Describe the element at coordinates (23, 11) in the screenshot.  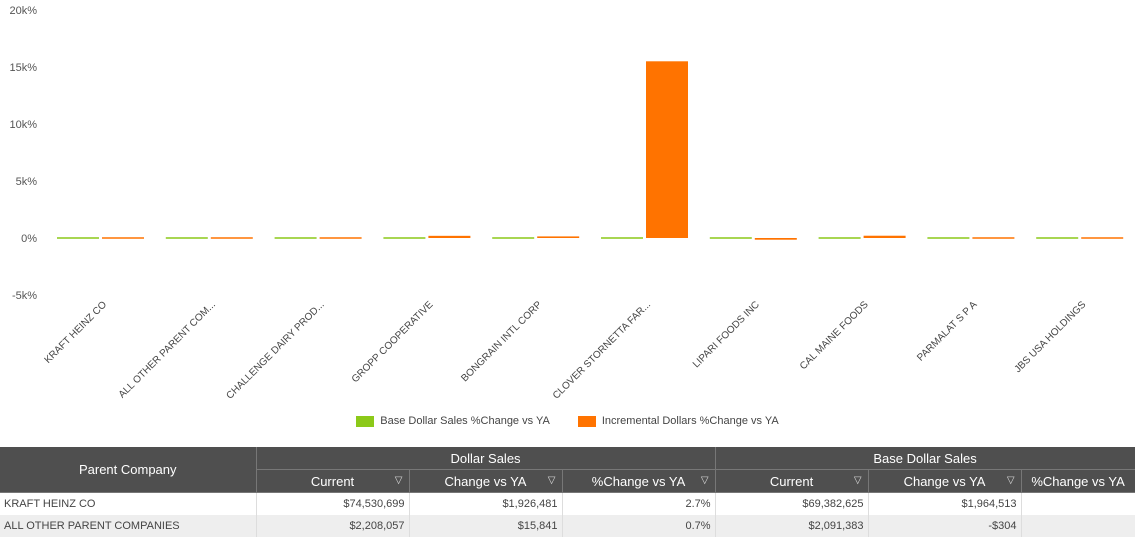
I see `y-tick-label: 20k%` at that location.